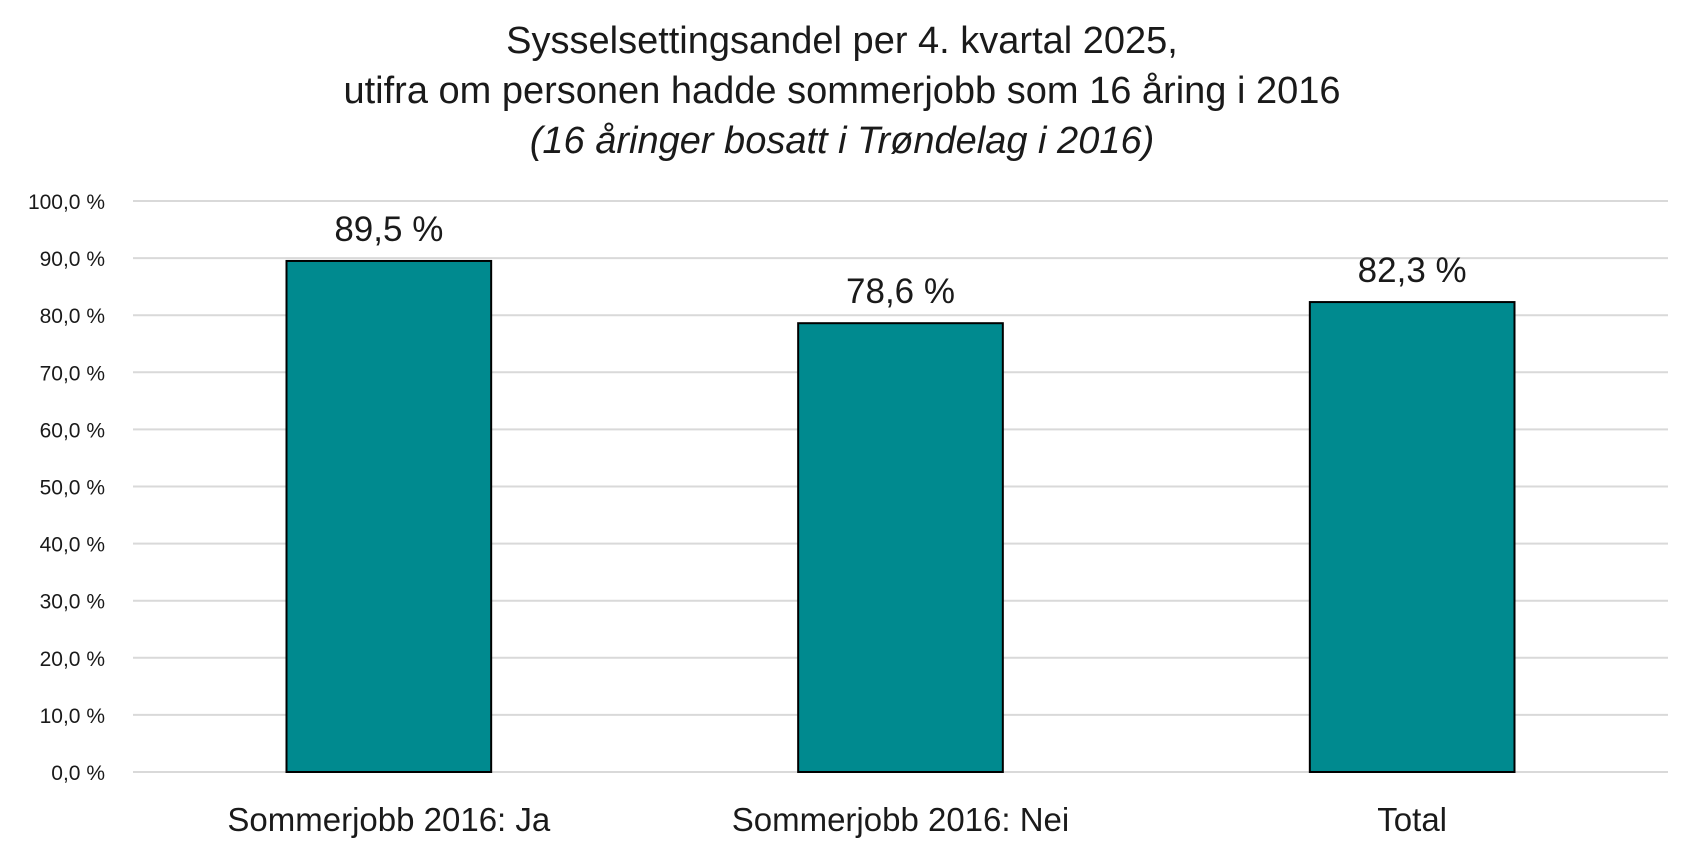  What do you see at coordinates (1412, 819) in the screenshot?
I see `x-category-label: Total` at bounding box center [1412, 819].